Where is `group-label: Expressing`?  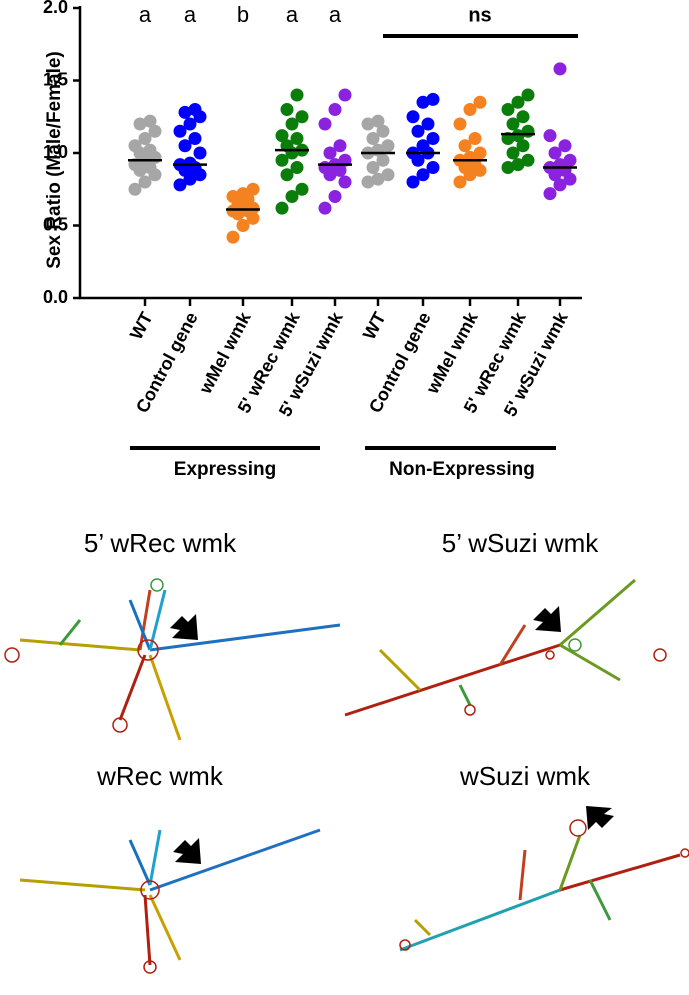
group-label: Expressing is located at coordinates (225, 469).